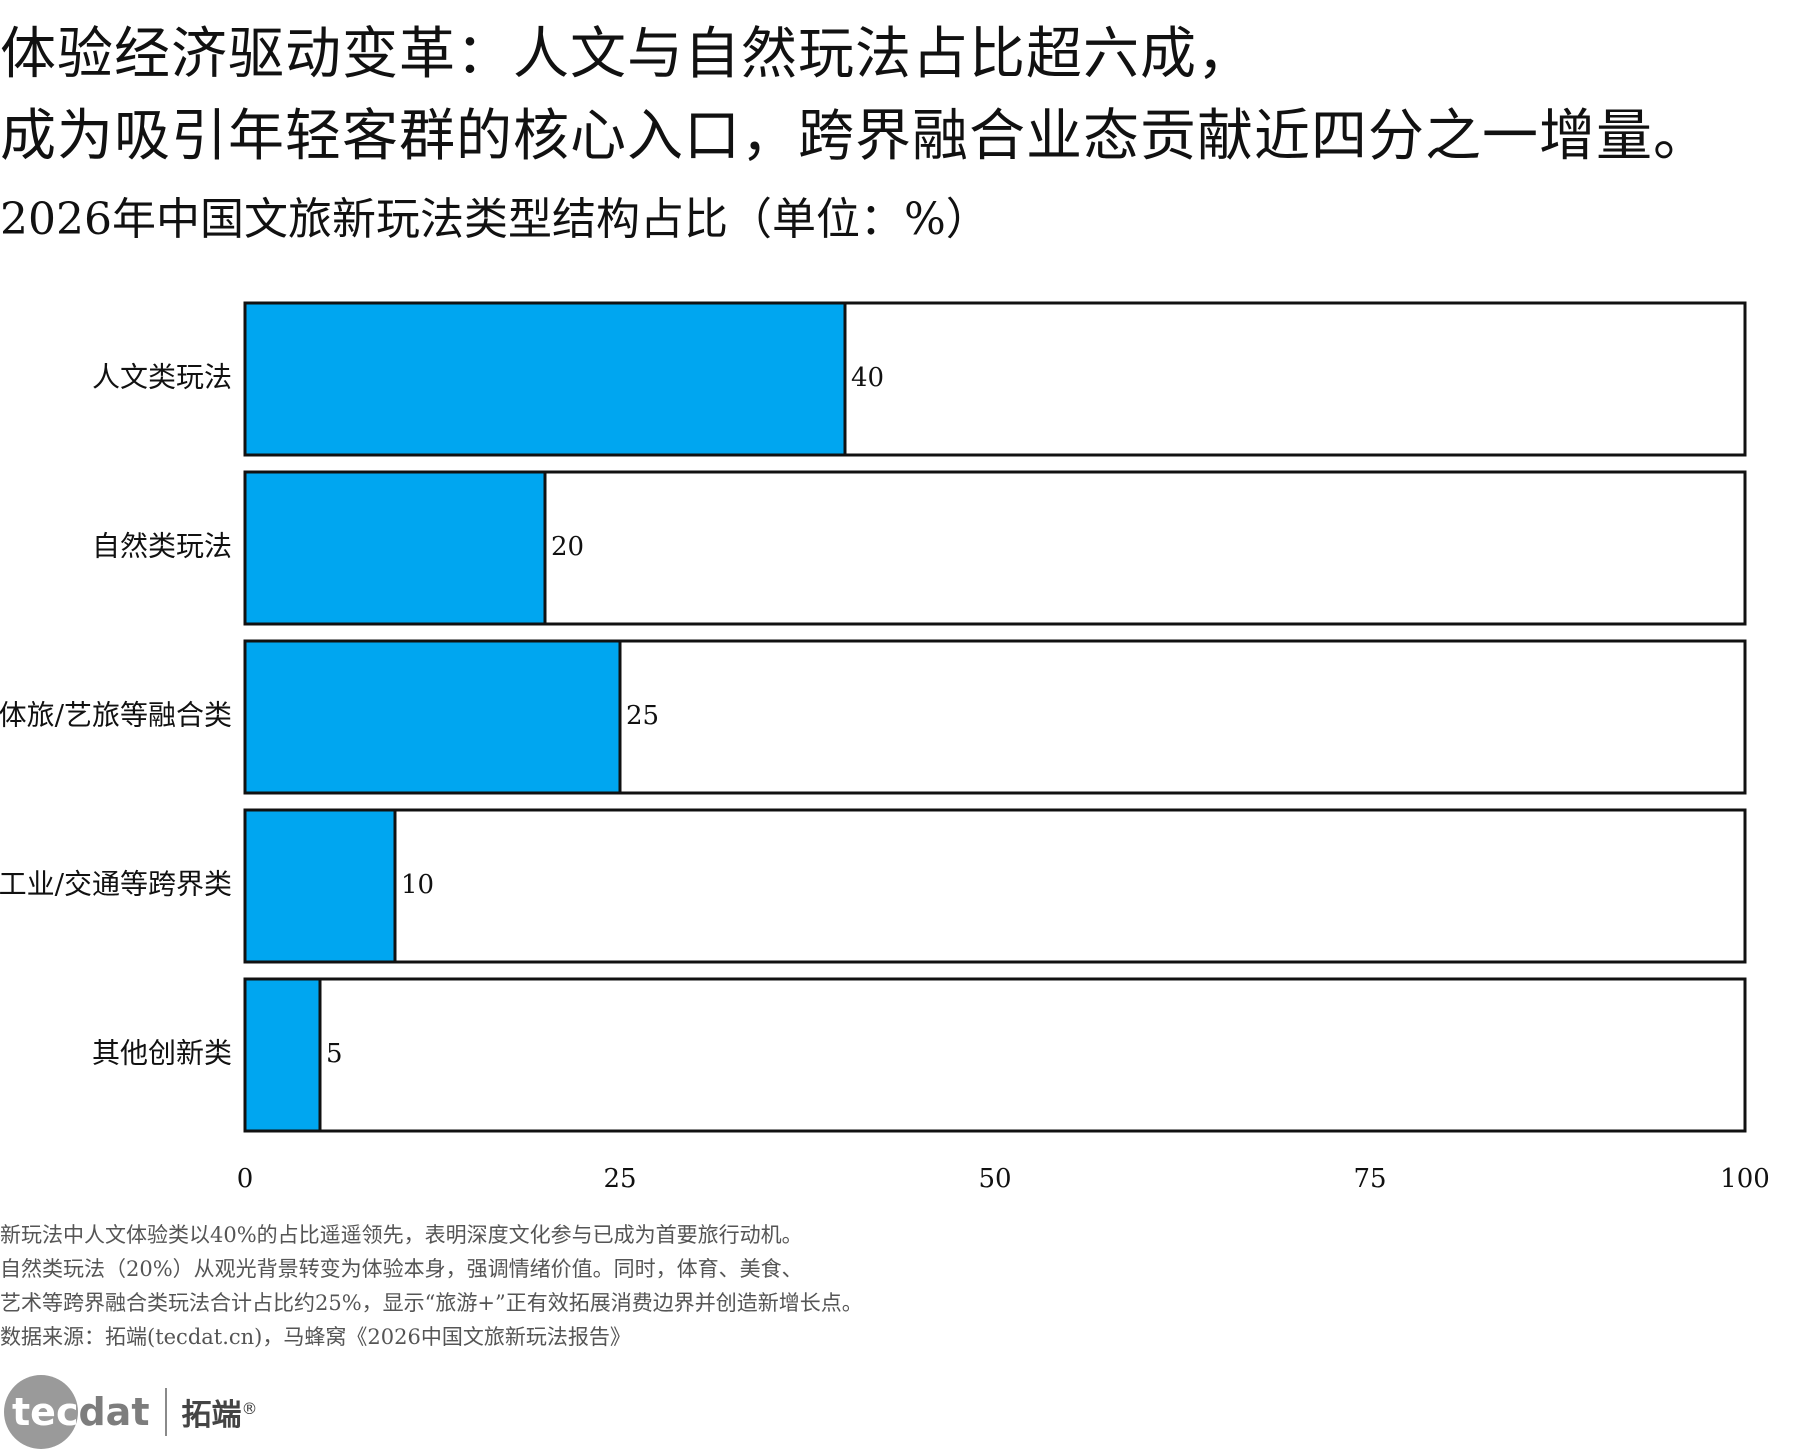 This screenshot has width=1814, height=1451. What do you see at coordinates (114, 1412) in the screenshot?
I see `logo-word-part-2: dat` at bounding box center [114, 1412].